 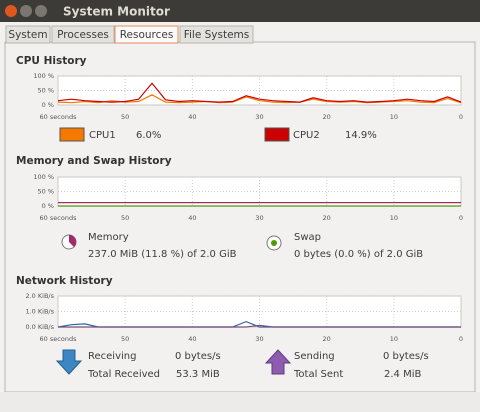 I want to click on tab-label: System, so click(x=27, y=35).